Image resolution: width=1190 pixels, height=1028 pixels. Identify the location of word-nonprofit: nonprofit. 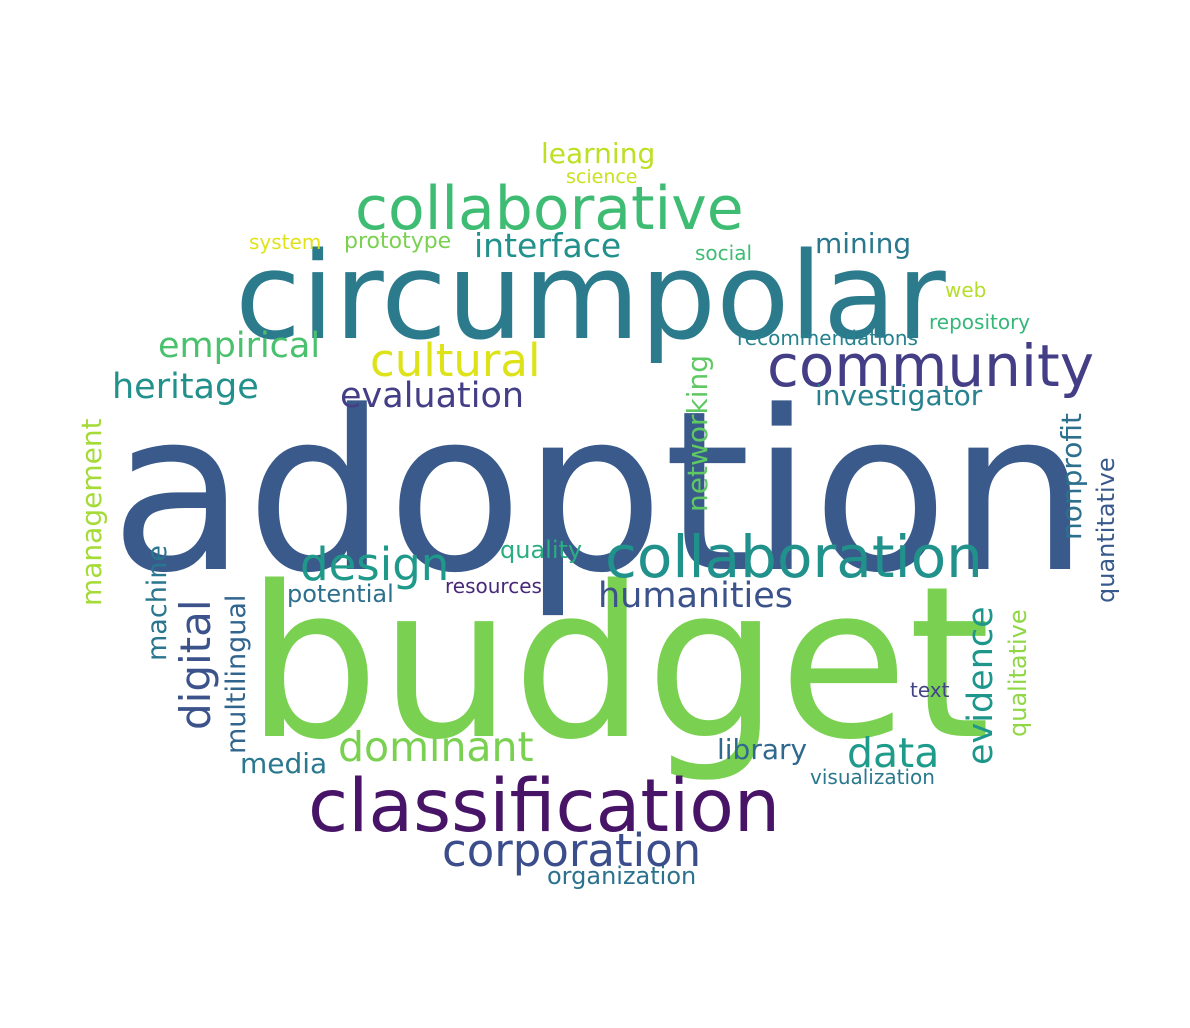
(1071, 476).